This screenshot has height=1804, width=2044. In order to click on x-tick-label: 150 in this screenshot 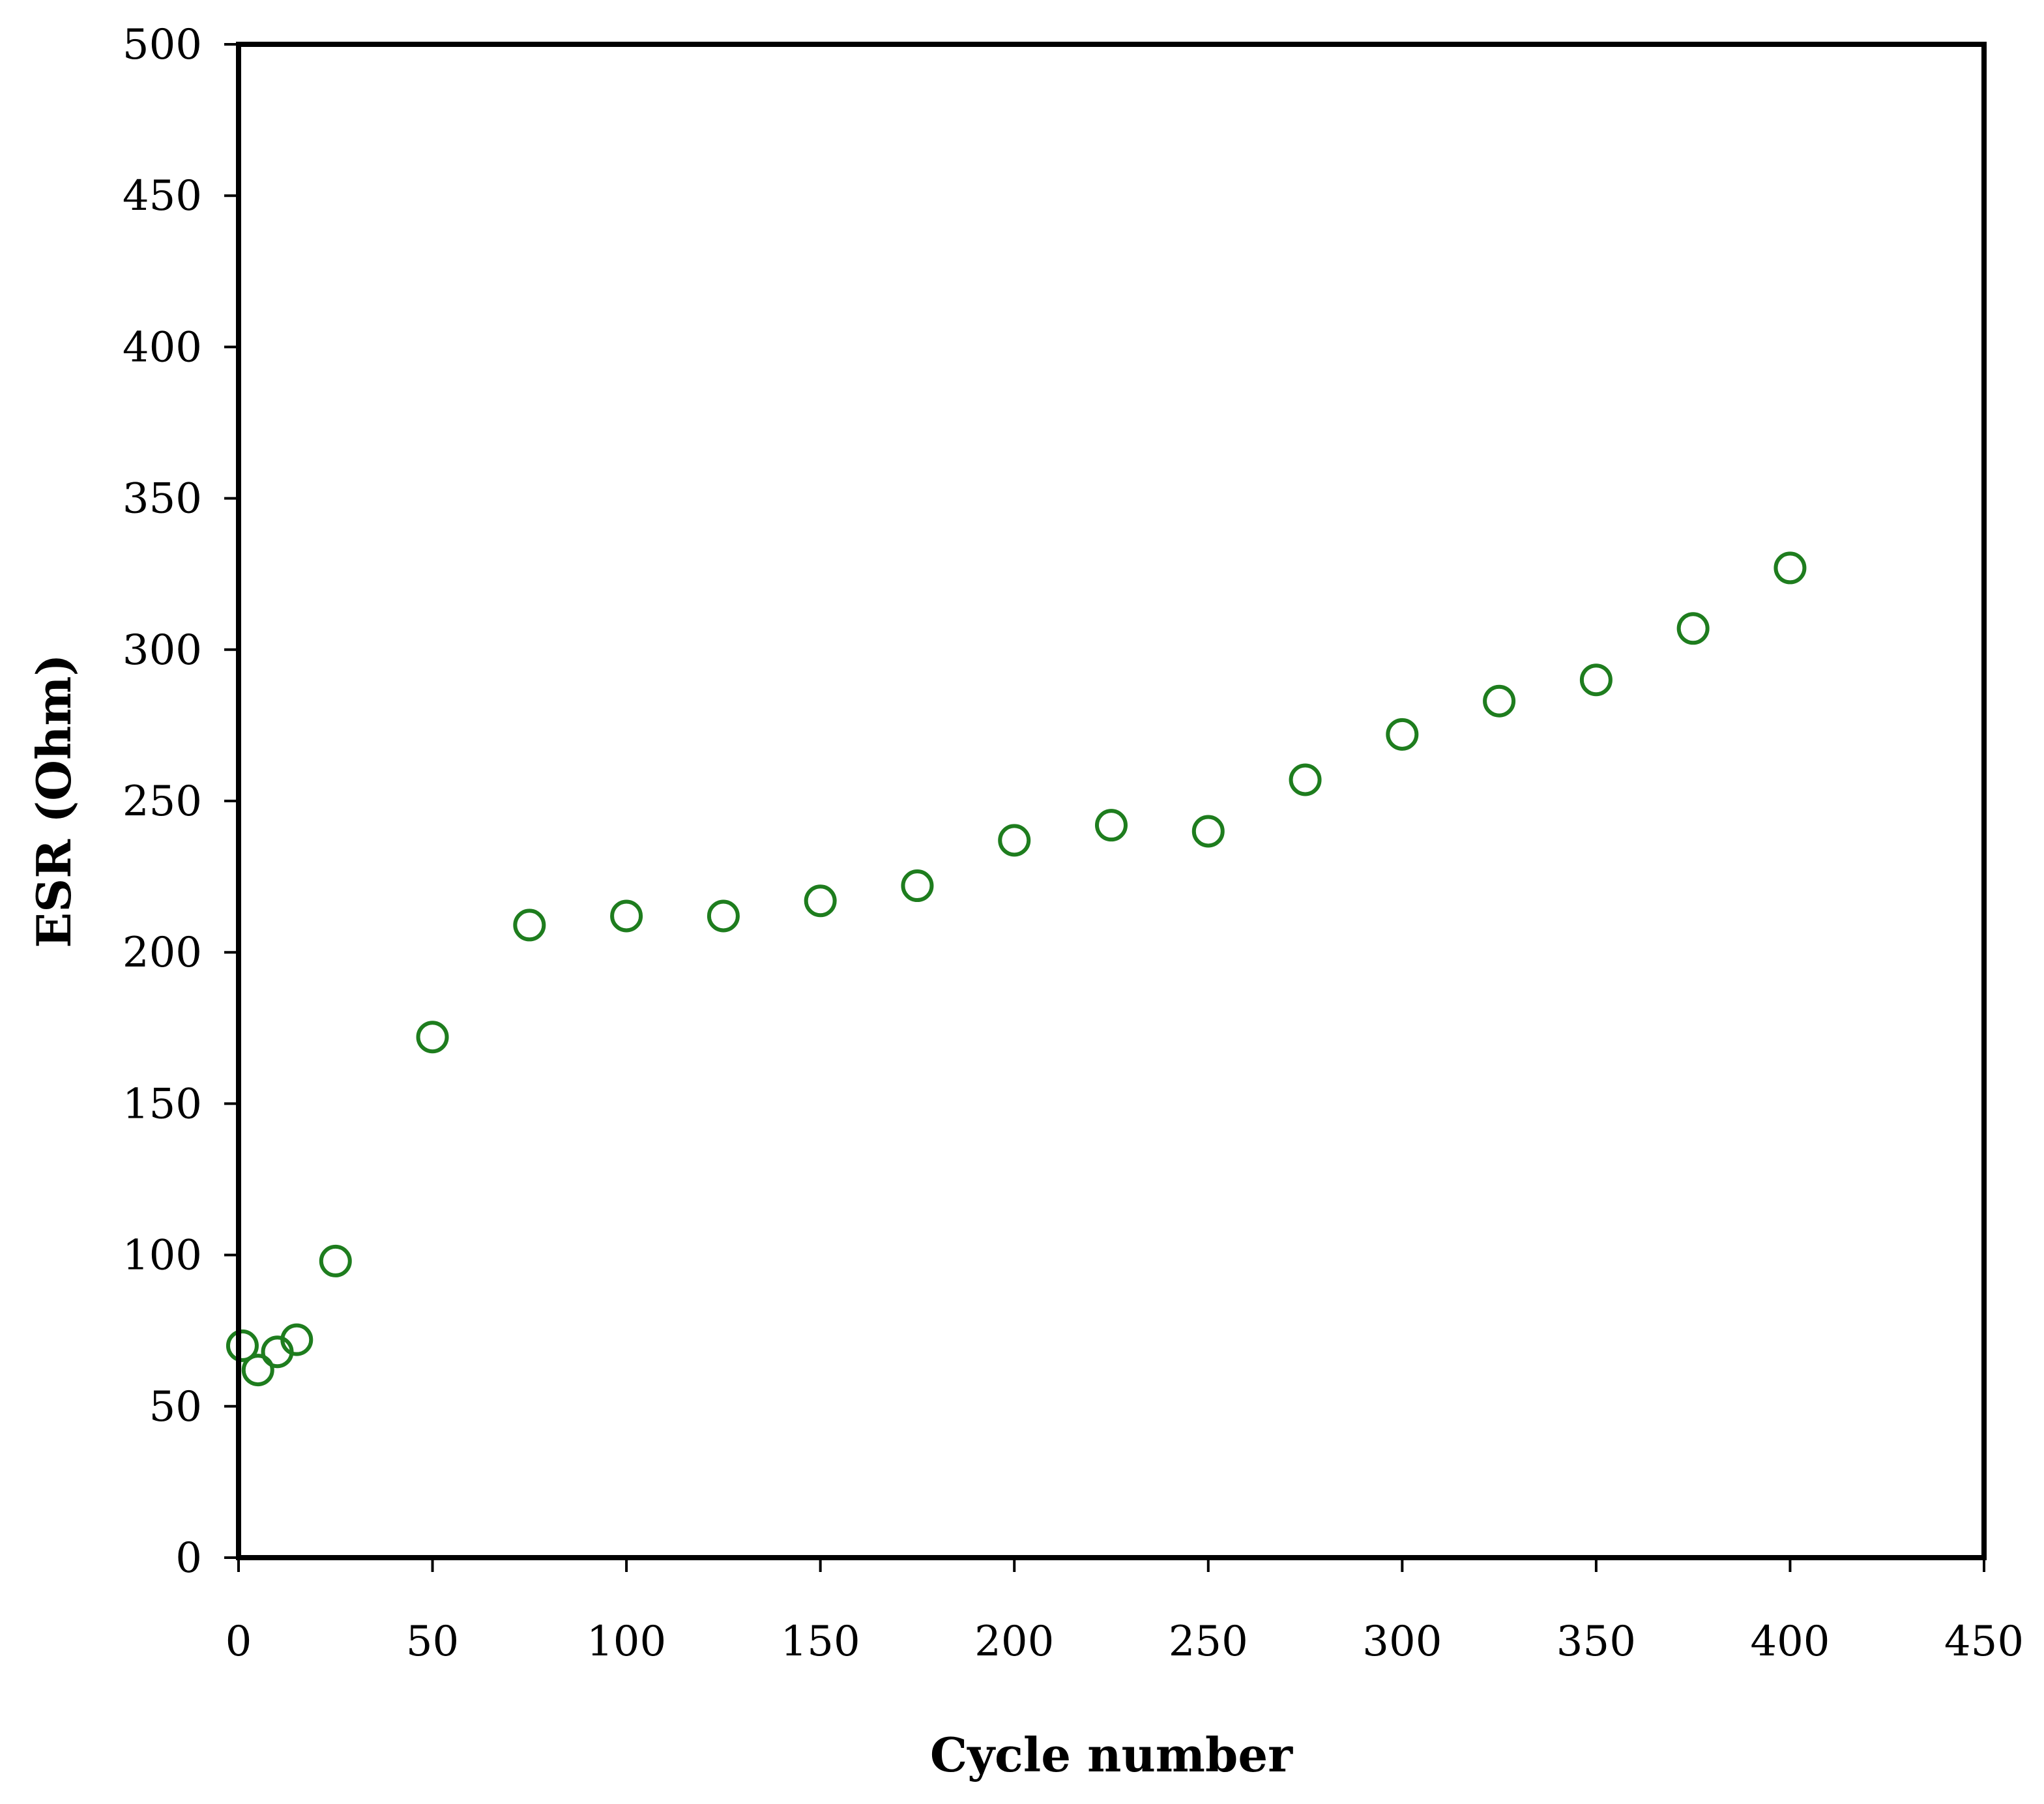, I will do `click(820, 1642)`.